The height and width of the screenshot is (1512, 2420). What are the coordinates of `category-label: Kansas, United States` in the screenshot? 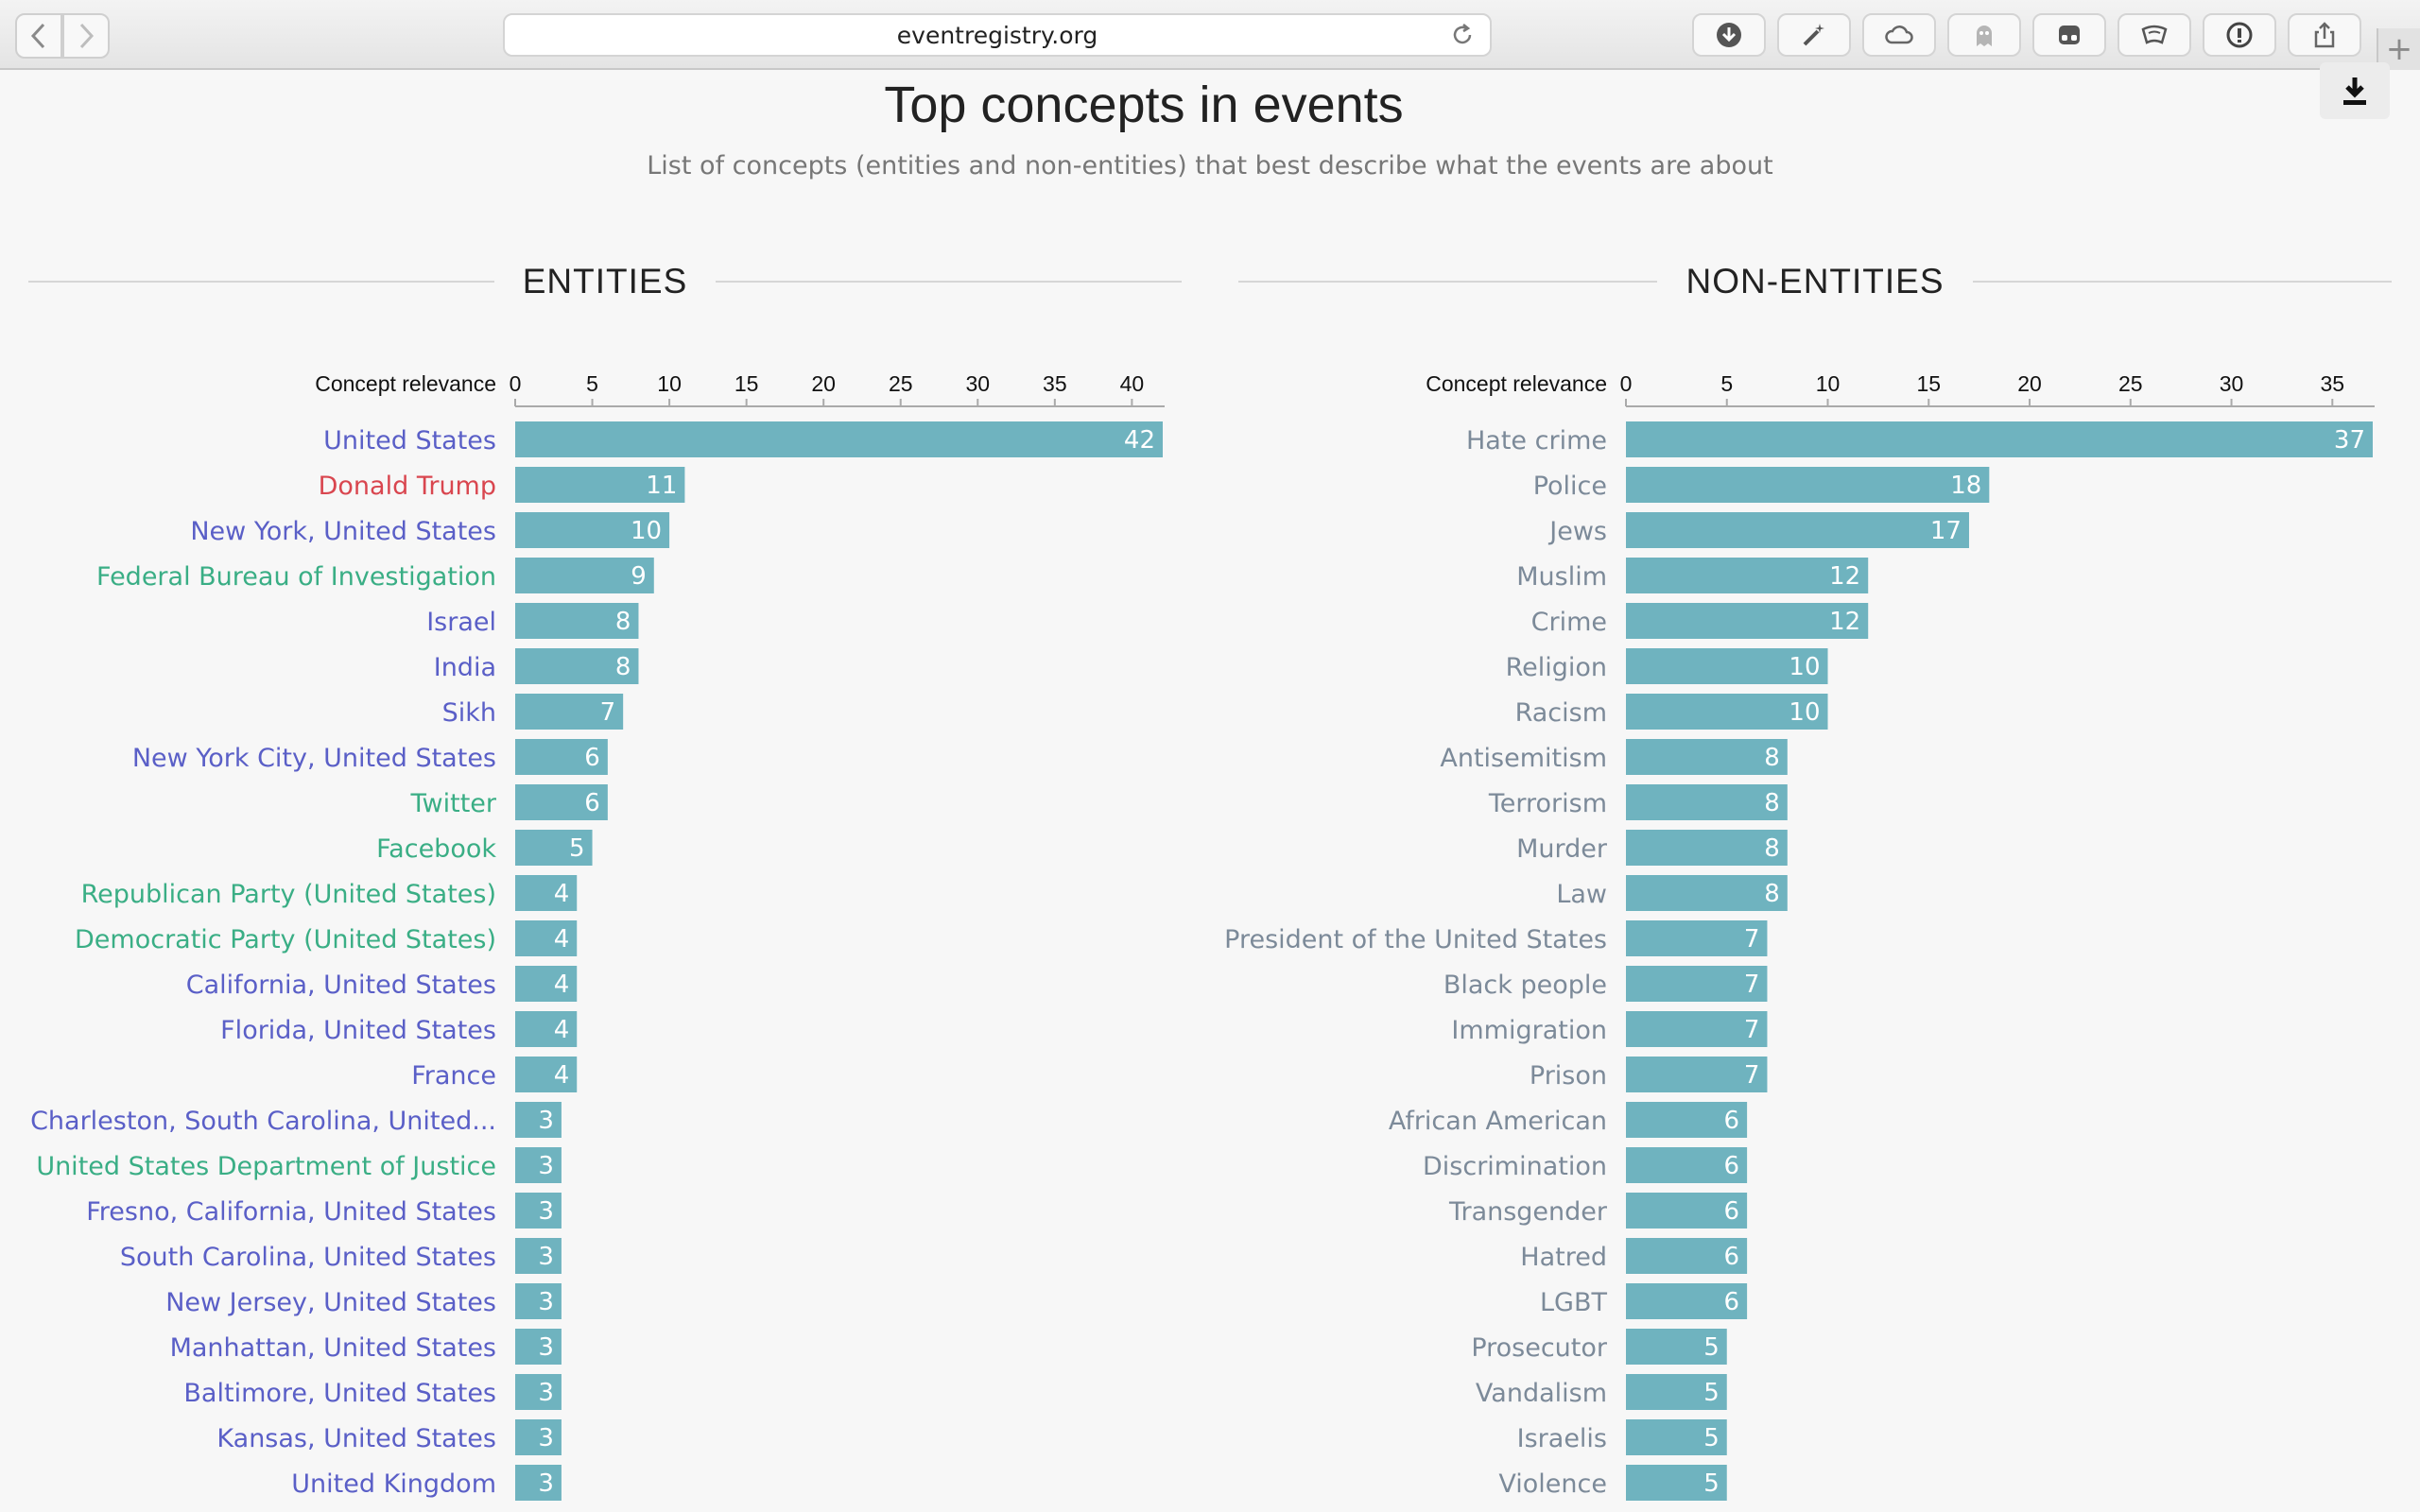 It's located at (356, 1438).